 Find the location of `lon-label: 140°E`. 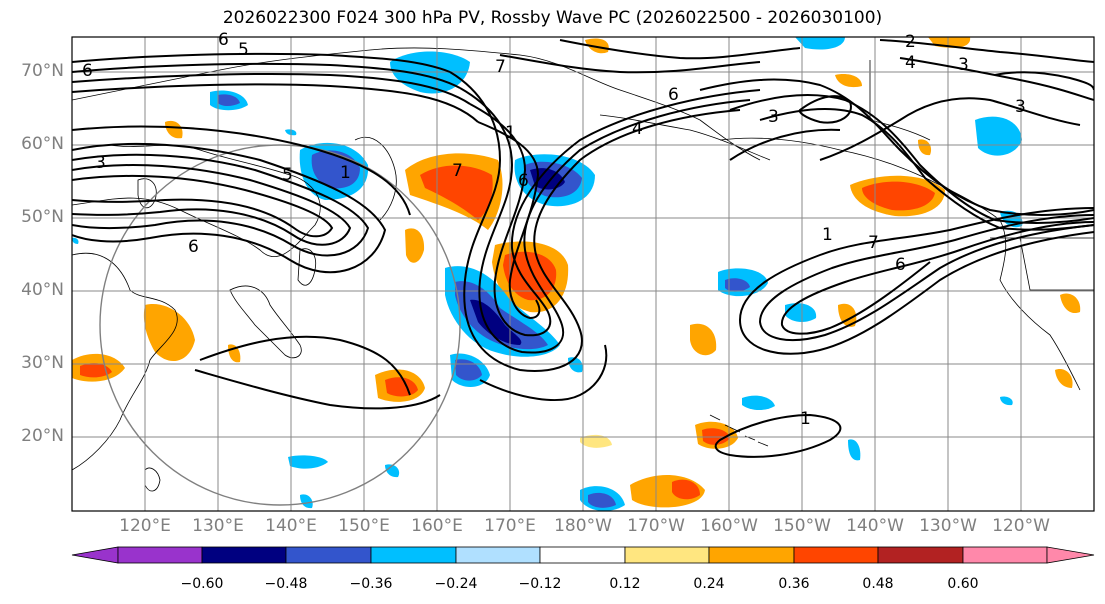

lon-label: 140°E is located at coordinates (291, 526).